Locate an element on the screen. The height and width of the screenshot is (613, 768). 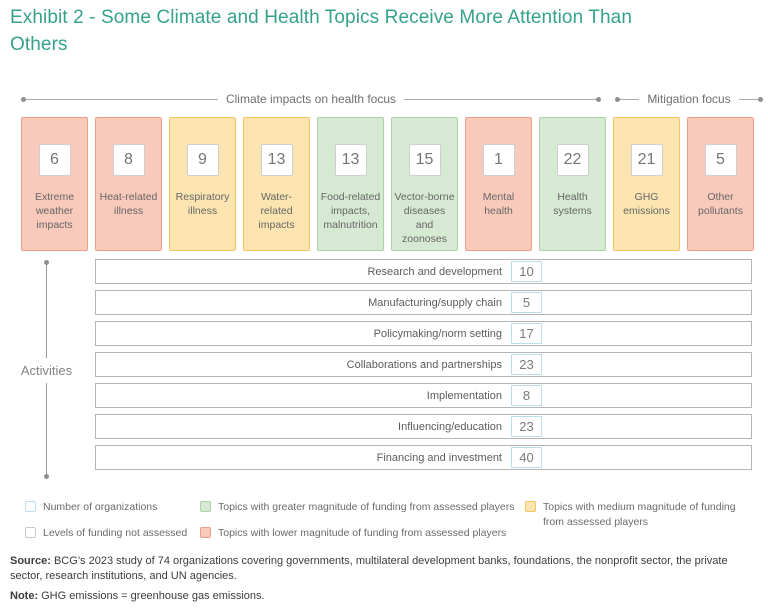
activity-label: Manufacturing/supply chain is located at coordinates (435, 302).